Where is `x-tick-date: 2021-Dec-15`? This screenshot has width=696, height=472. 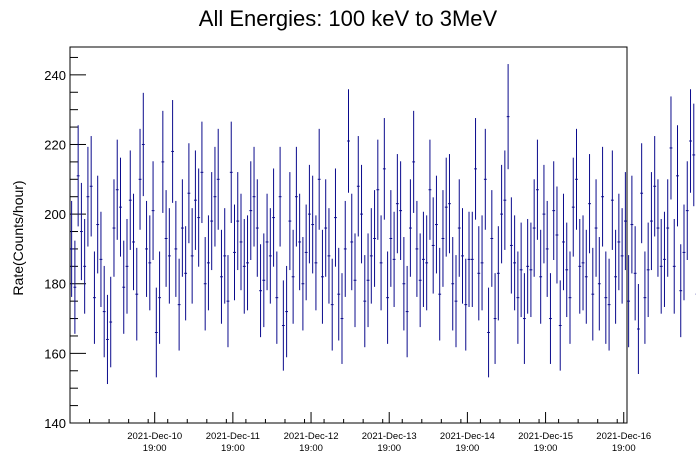
x-tick-date: 2021-Dec-15 is located at coordinates (545, 436).